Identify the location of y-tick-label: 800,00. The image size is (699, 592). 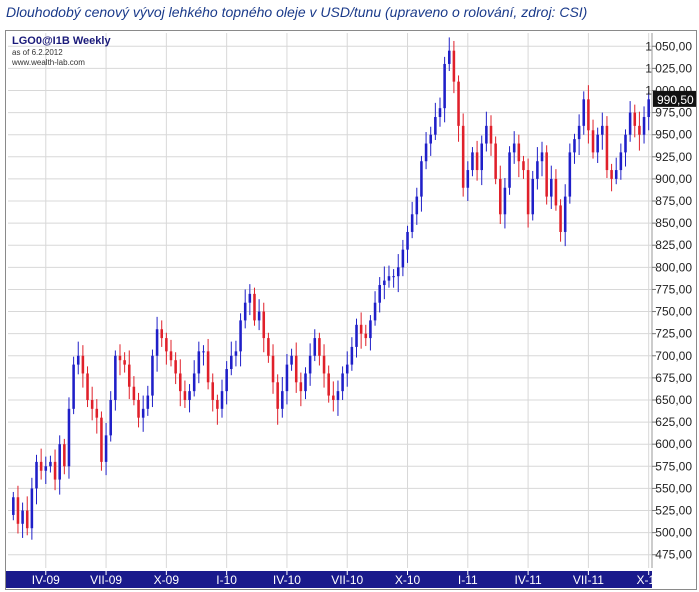
(673, 267).